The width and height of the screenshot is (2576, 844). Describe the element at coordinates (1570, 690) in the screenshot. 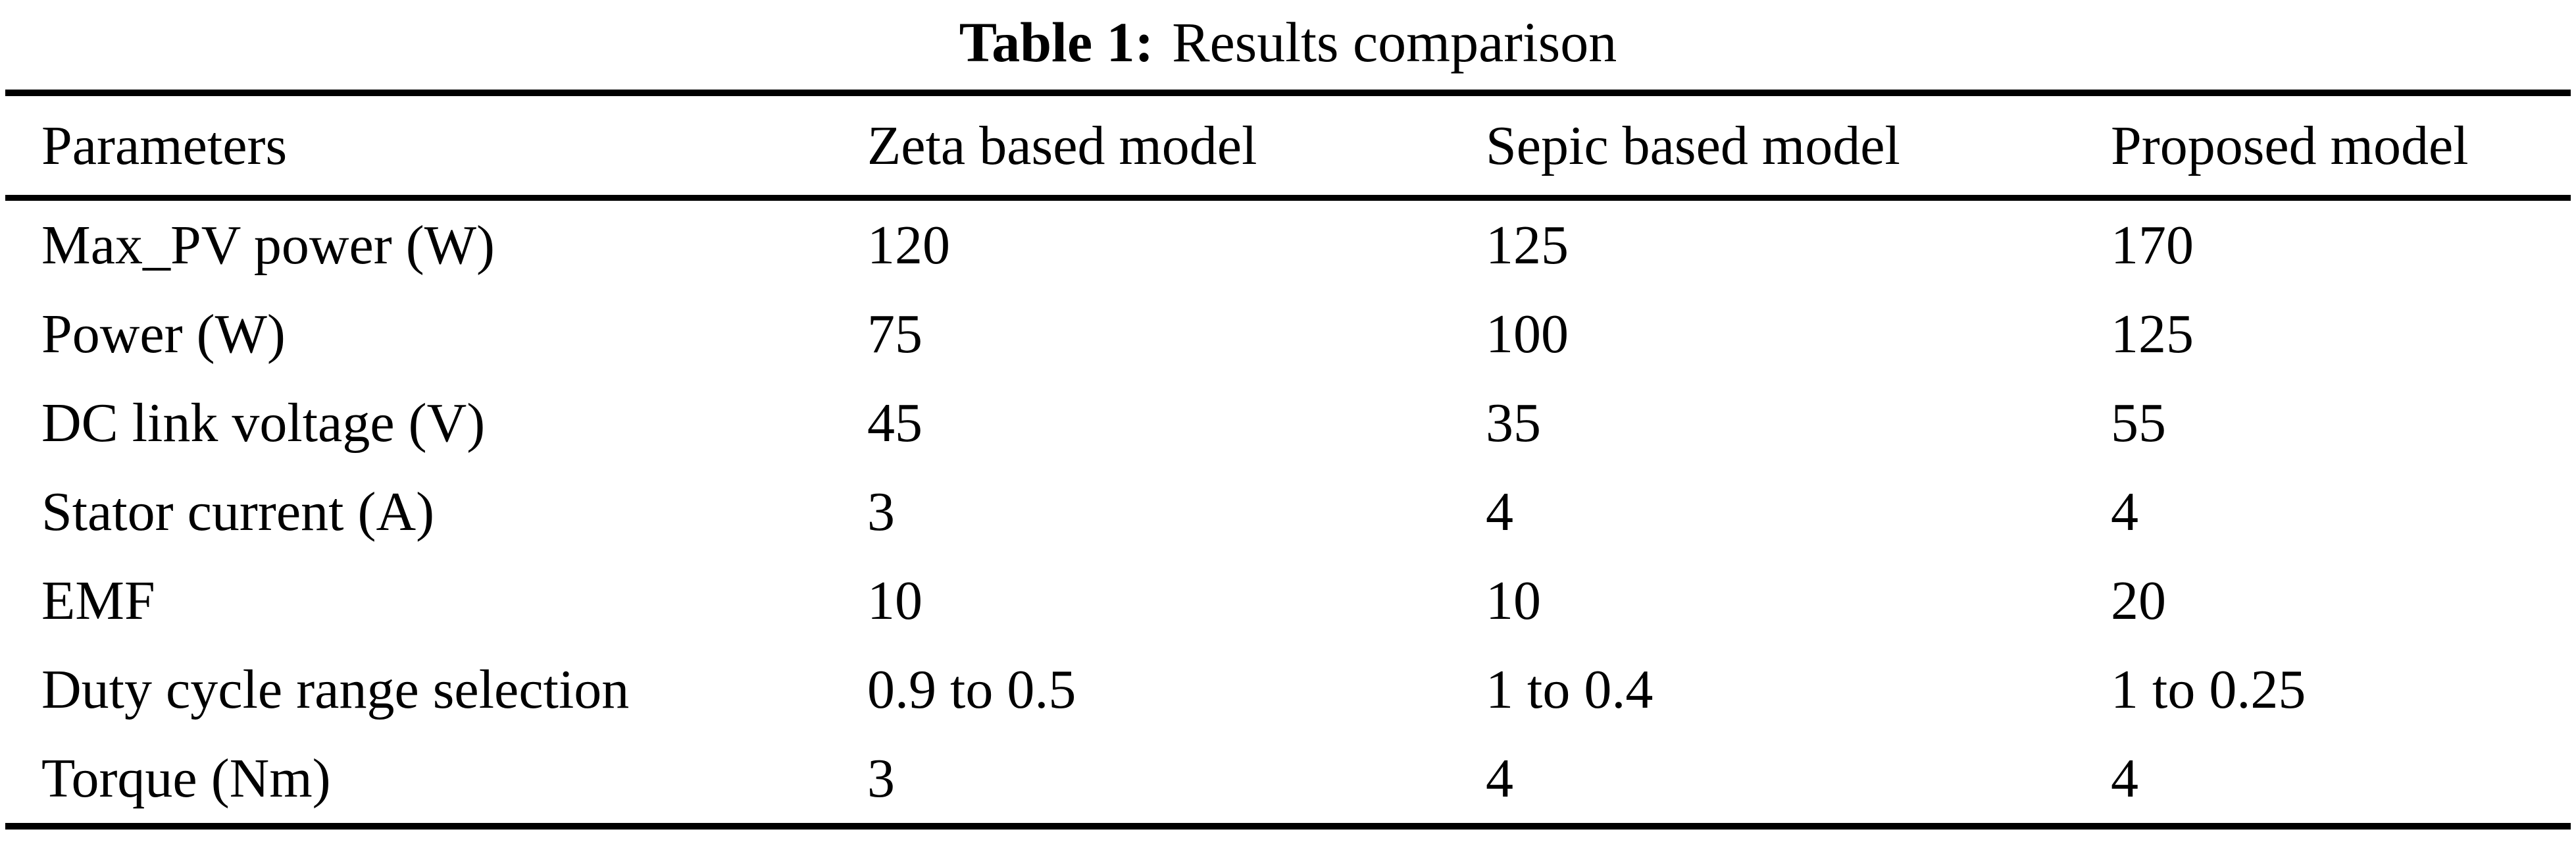

I see `sepic-value: 1 to 0.4` at that location.